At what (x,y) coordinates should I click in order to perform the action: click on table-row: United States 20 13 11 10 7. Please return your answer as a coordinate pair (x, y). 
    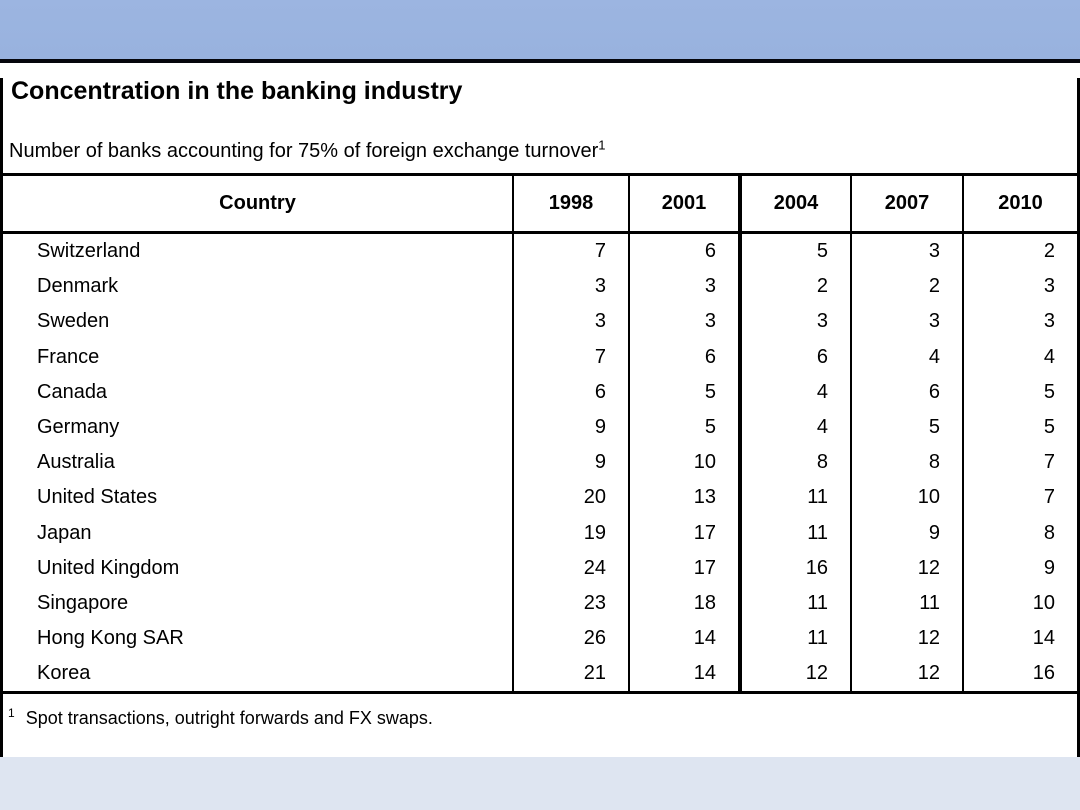
    Looking at the image, I should click on (540, 498).